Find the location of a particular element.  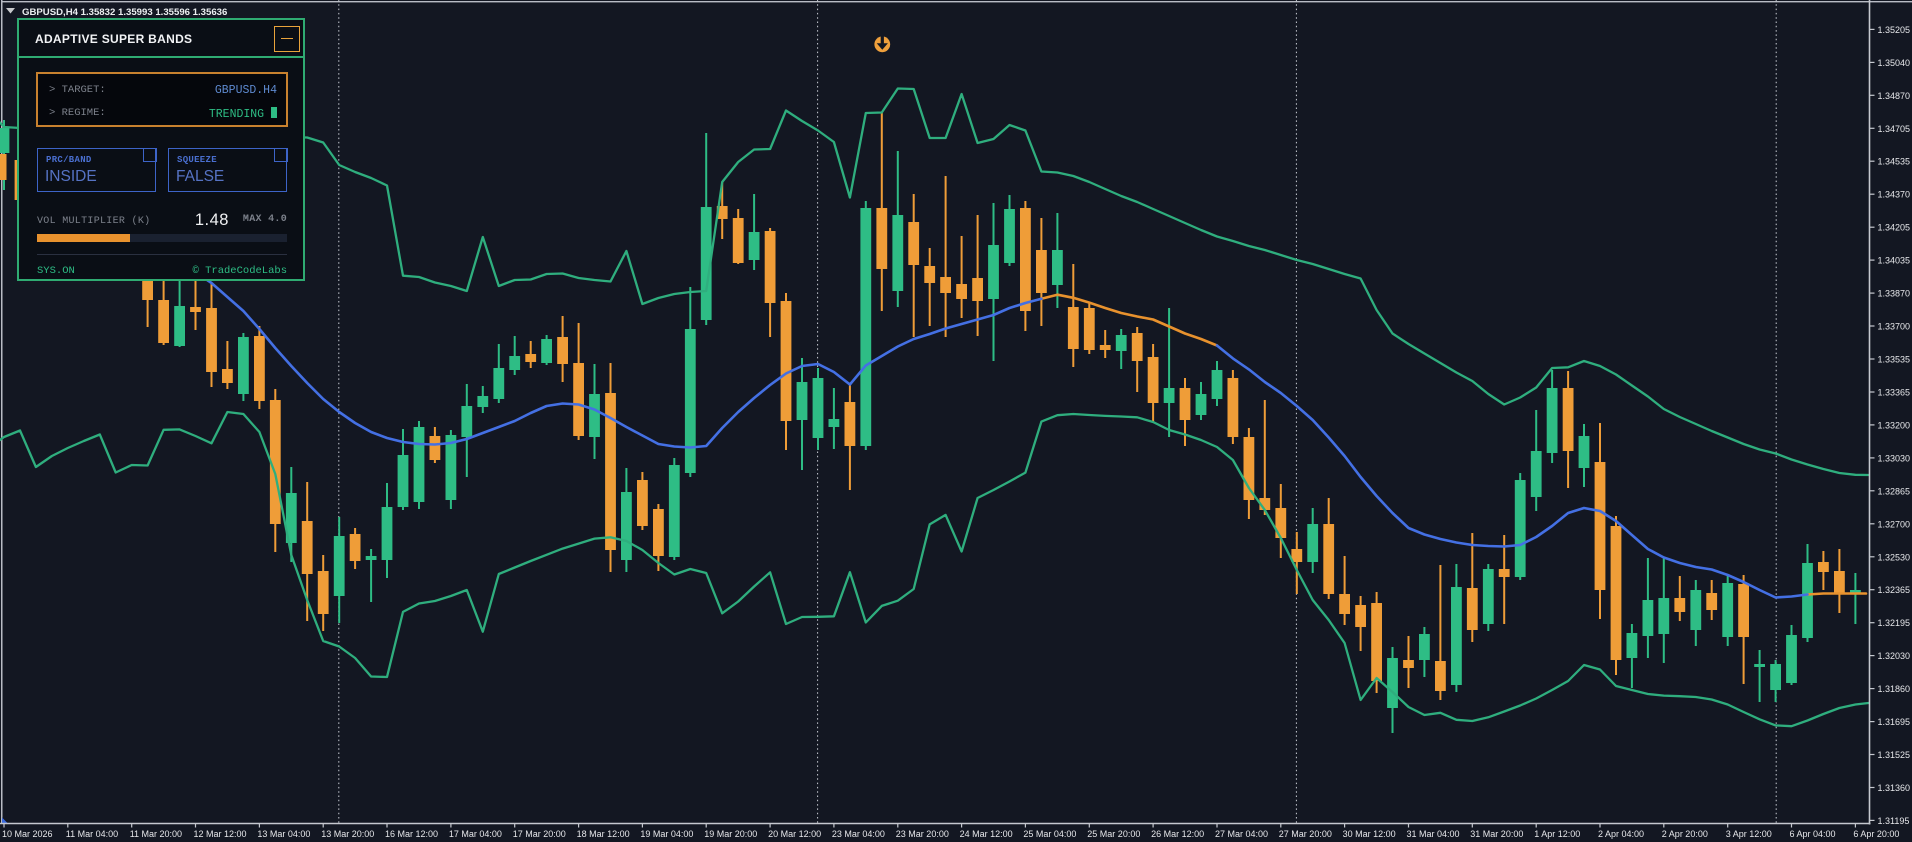

svg-text: 1.32700 is located at coordinates (1894, 524).